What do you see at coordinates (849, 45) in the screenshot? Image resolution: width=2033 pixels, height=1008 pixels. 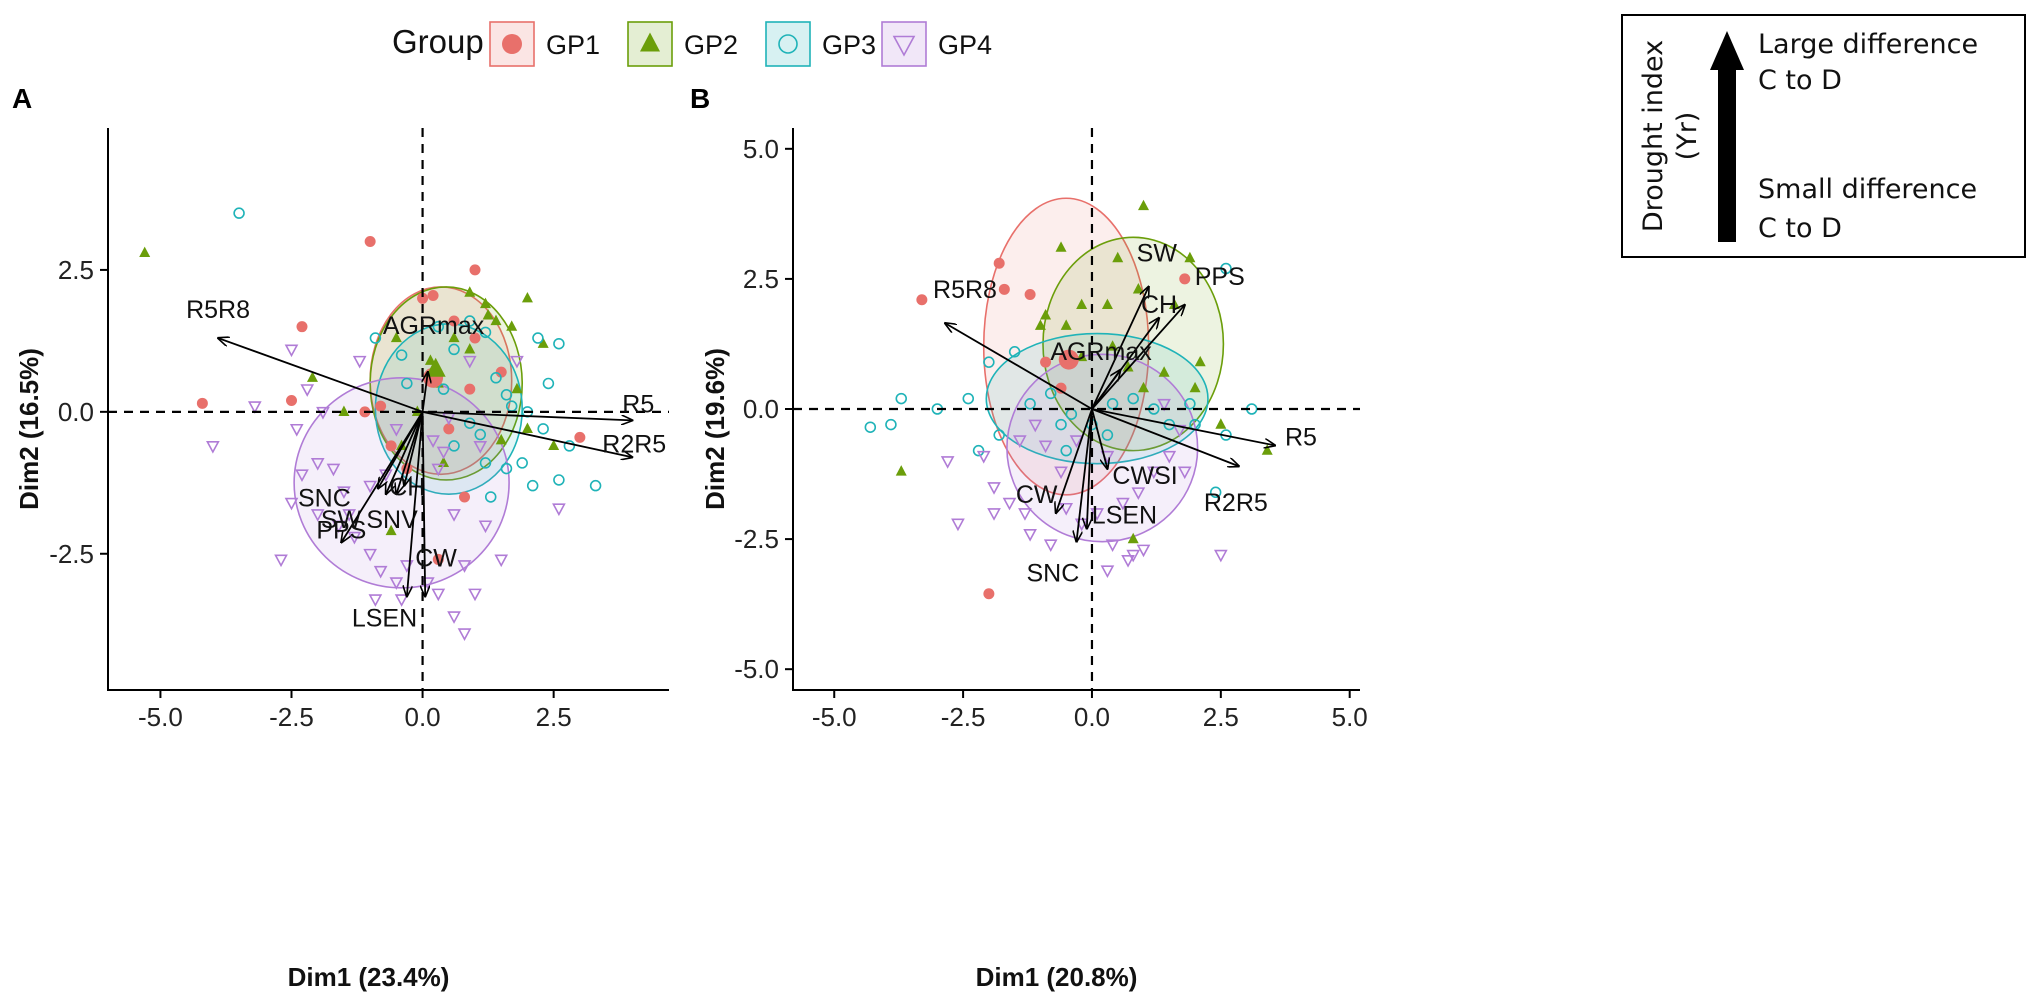 I see `legend-label-gp3: GP3` at bounding box center [849, 45].